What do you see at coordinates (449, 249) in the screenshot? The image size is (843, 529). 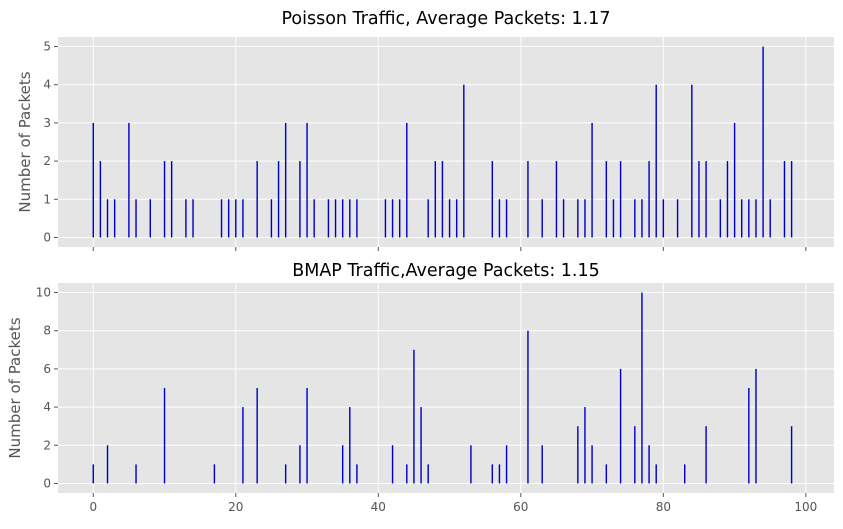 I see `x-ticks` at bounding box center [449, 249].